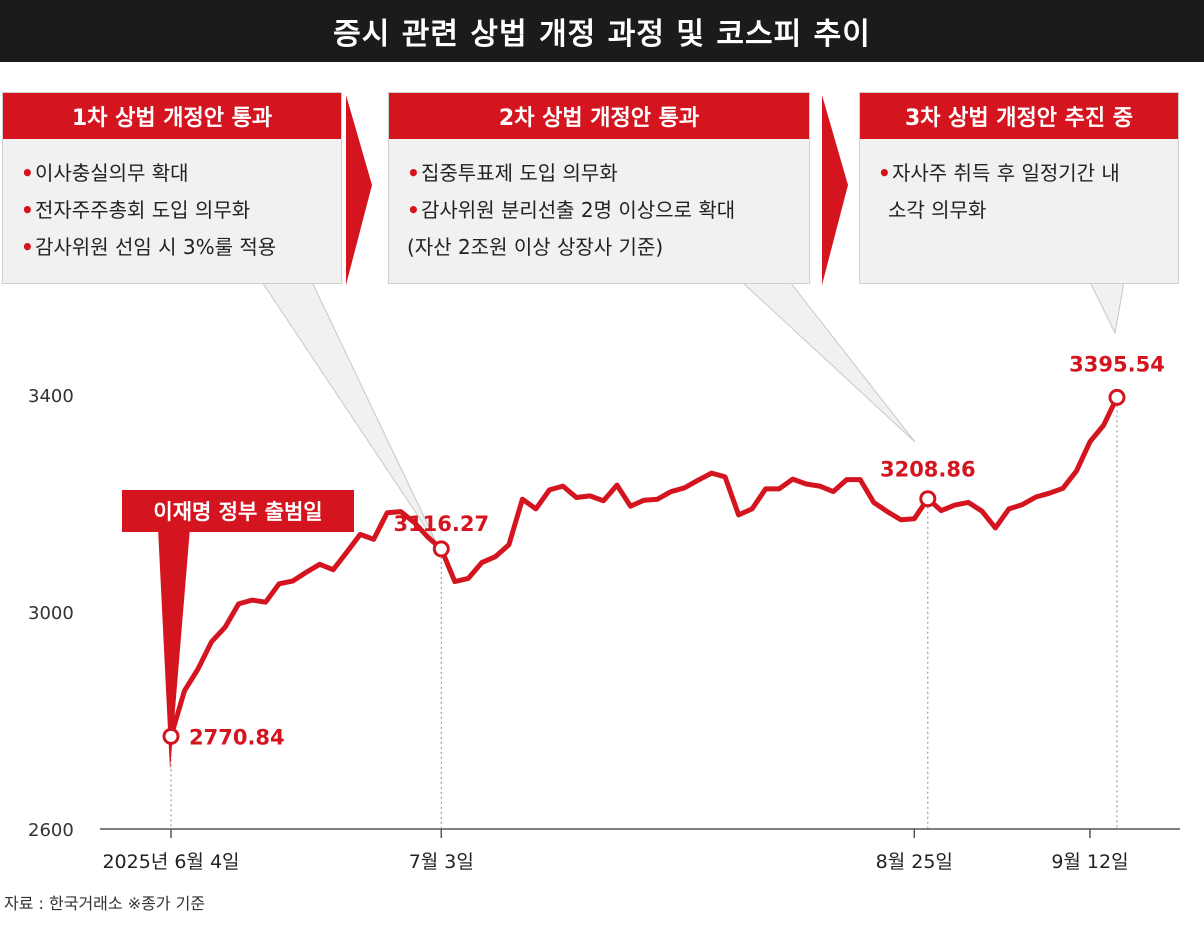  I want to click on data-label: 3395.54, so click(1117, 364).